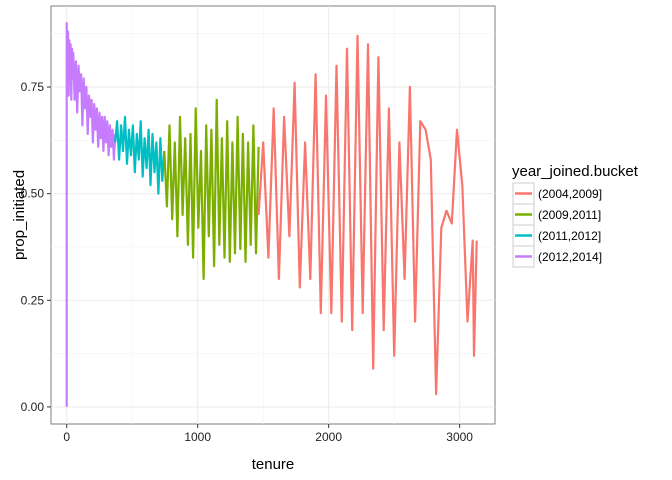  I want to click on legend-label: (2004,2009], so click(570, 194).